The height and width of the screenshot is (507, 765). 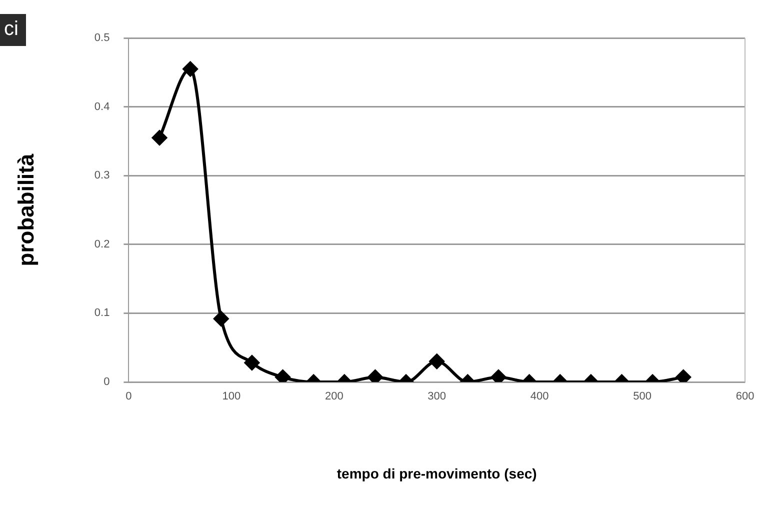 I want to click on x-tick-label: 500, so click(x=642, y=396).